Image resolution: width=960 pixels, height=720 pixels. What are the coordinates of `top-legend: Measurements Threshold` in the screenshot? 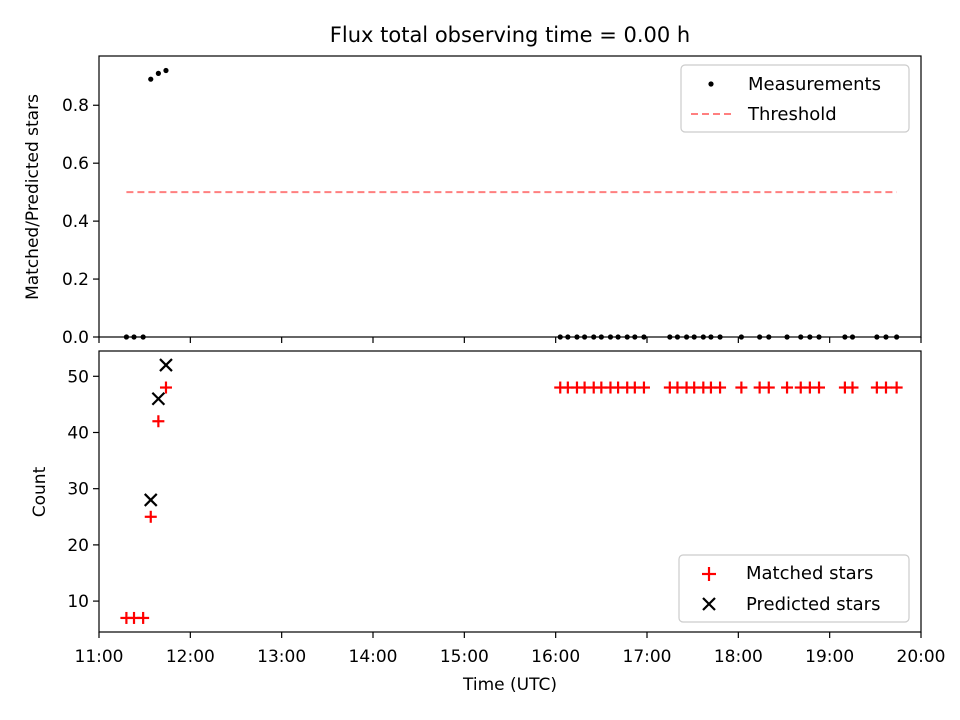 It's located at (795, 98).